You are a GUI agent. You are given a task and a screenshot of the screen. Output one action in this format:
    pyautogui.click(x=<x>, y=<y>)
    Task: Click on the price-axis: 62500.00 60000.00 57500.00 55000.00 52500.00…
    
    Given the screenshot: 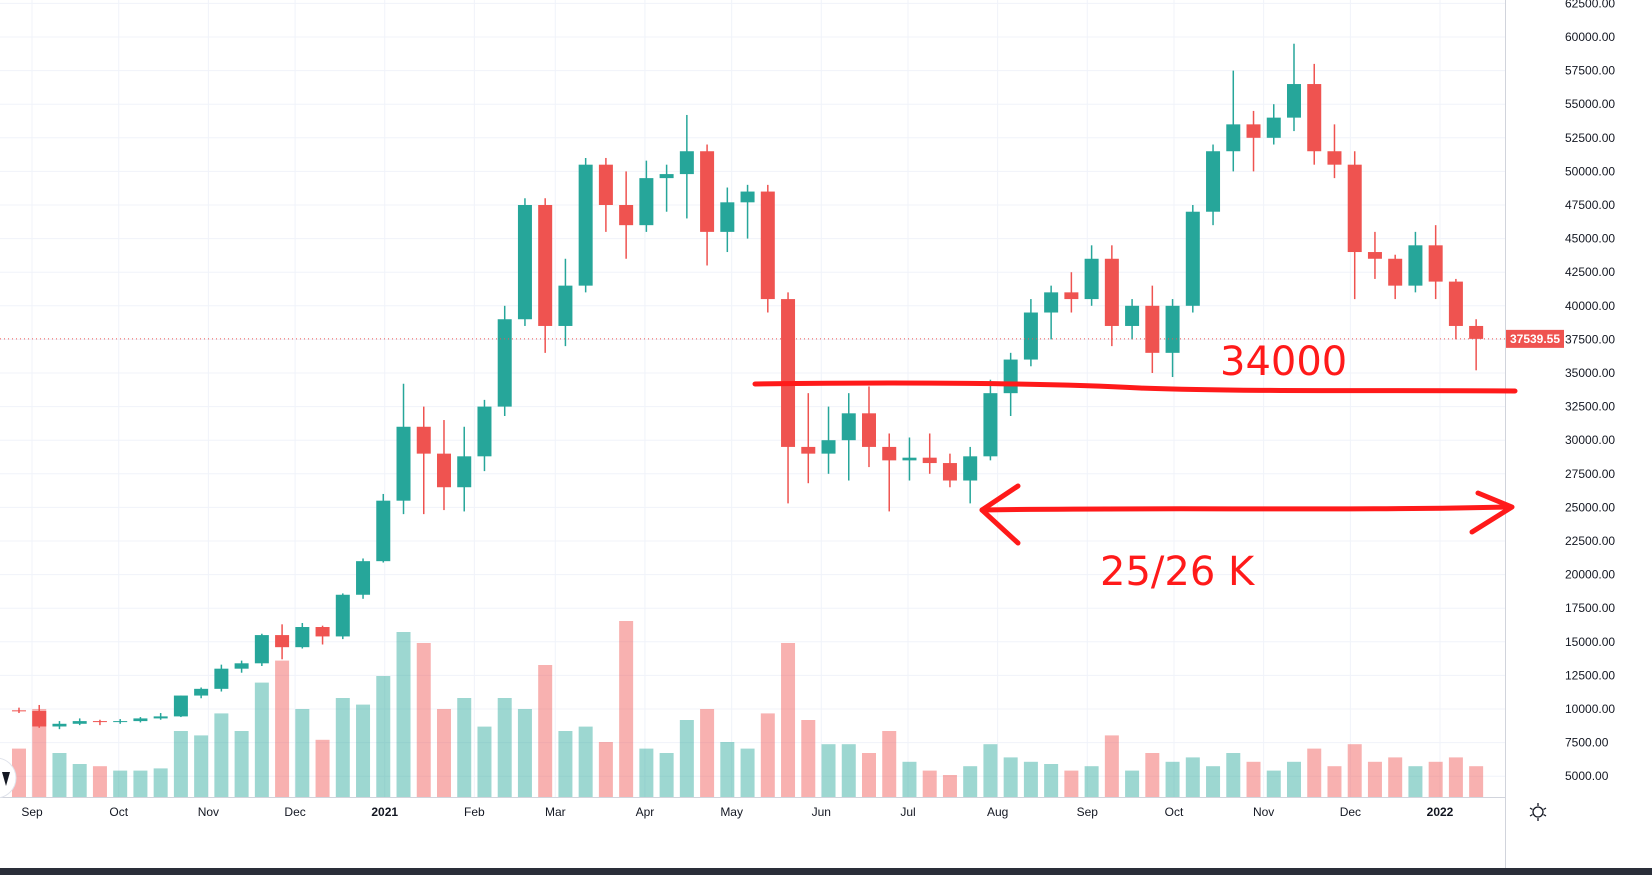 What is the action you would take?
    pyautogui.click(x=1590, y=391)
    